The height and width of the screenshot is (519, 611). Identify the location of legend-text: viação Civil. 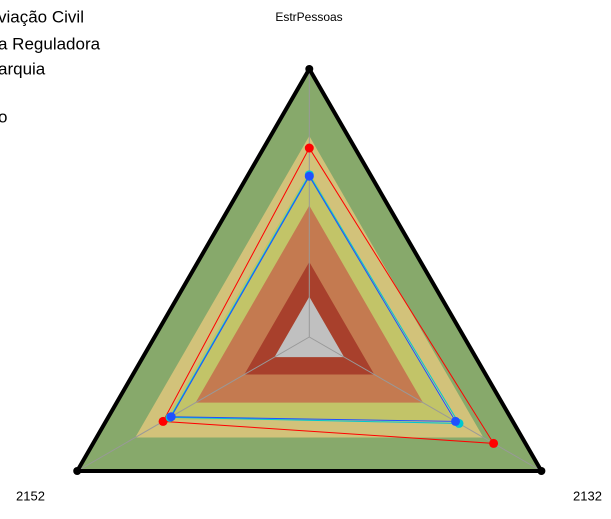
(42, 16).